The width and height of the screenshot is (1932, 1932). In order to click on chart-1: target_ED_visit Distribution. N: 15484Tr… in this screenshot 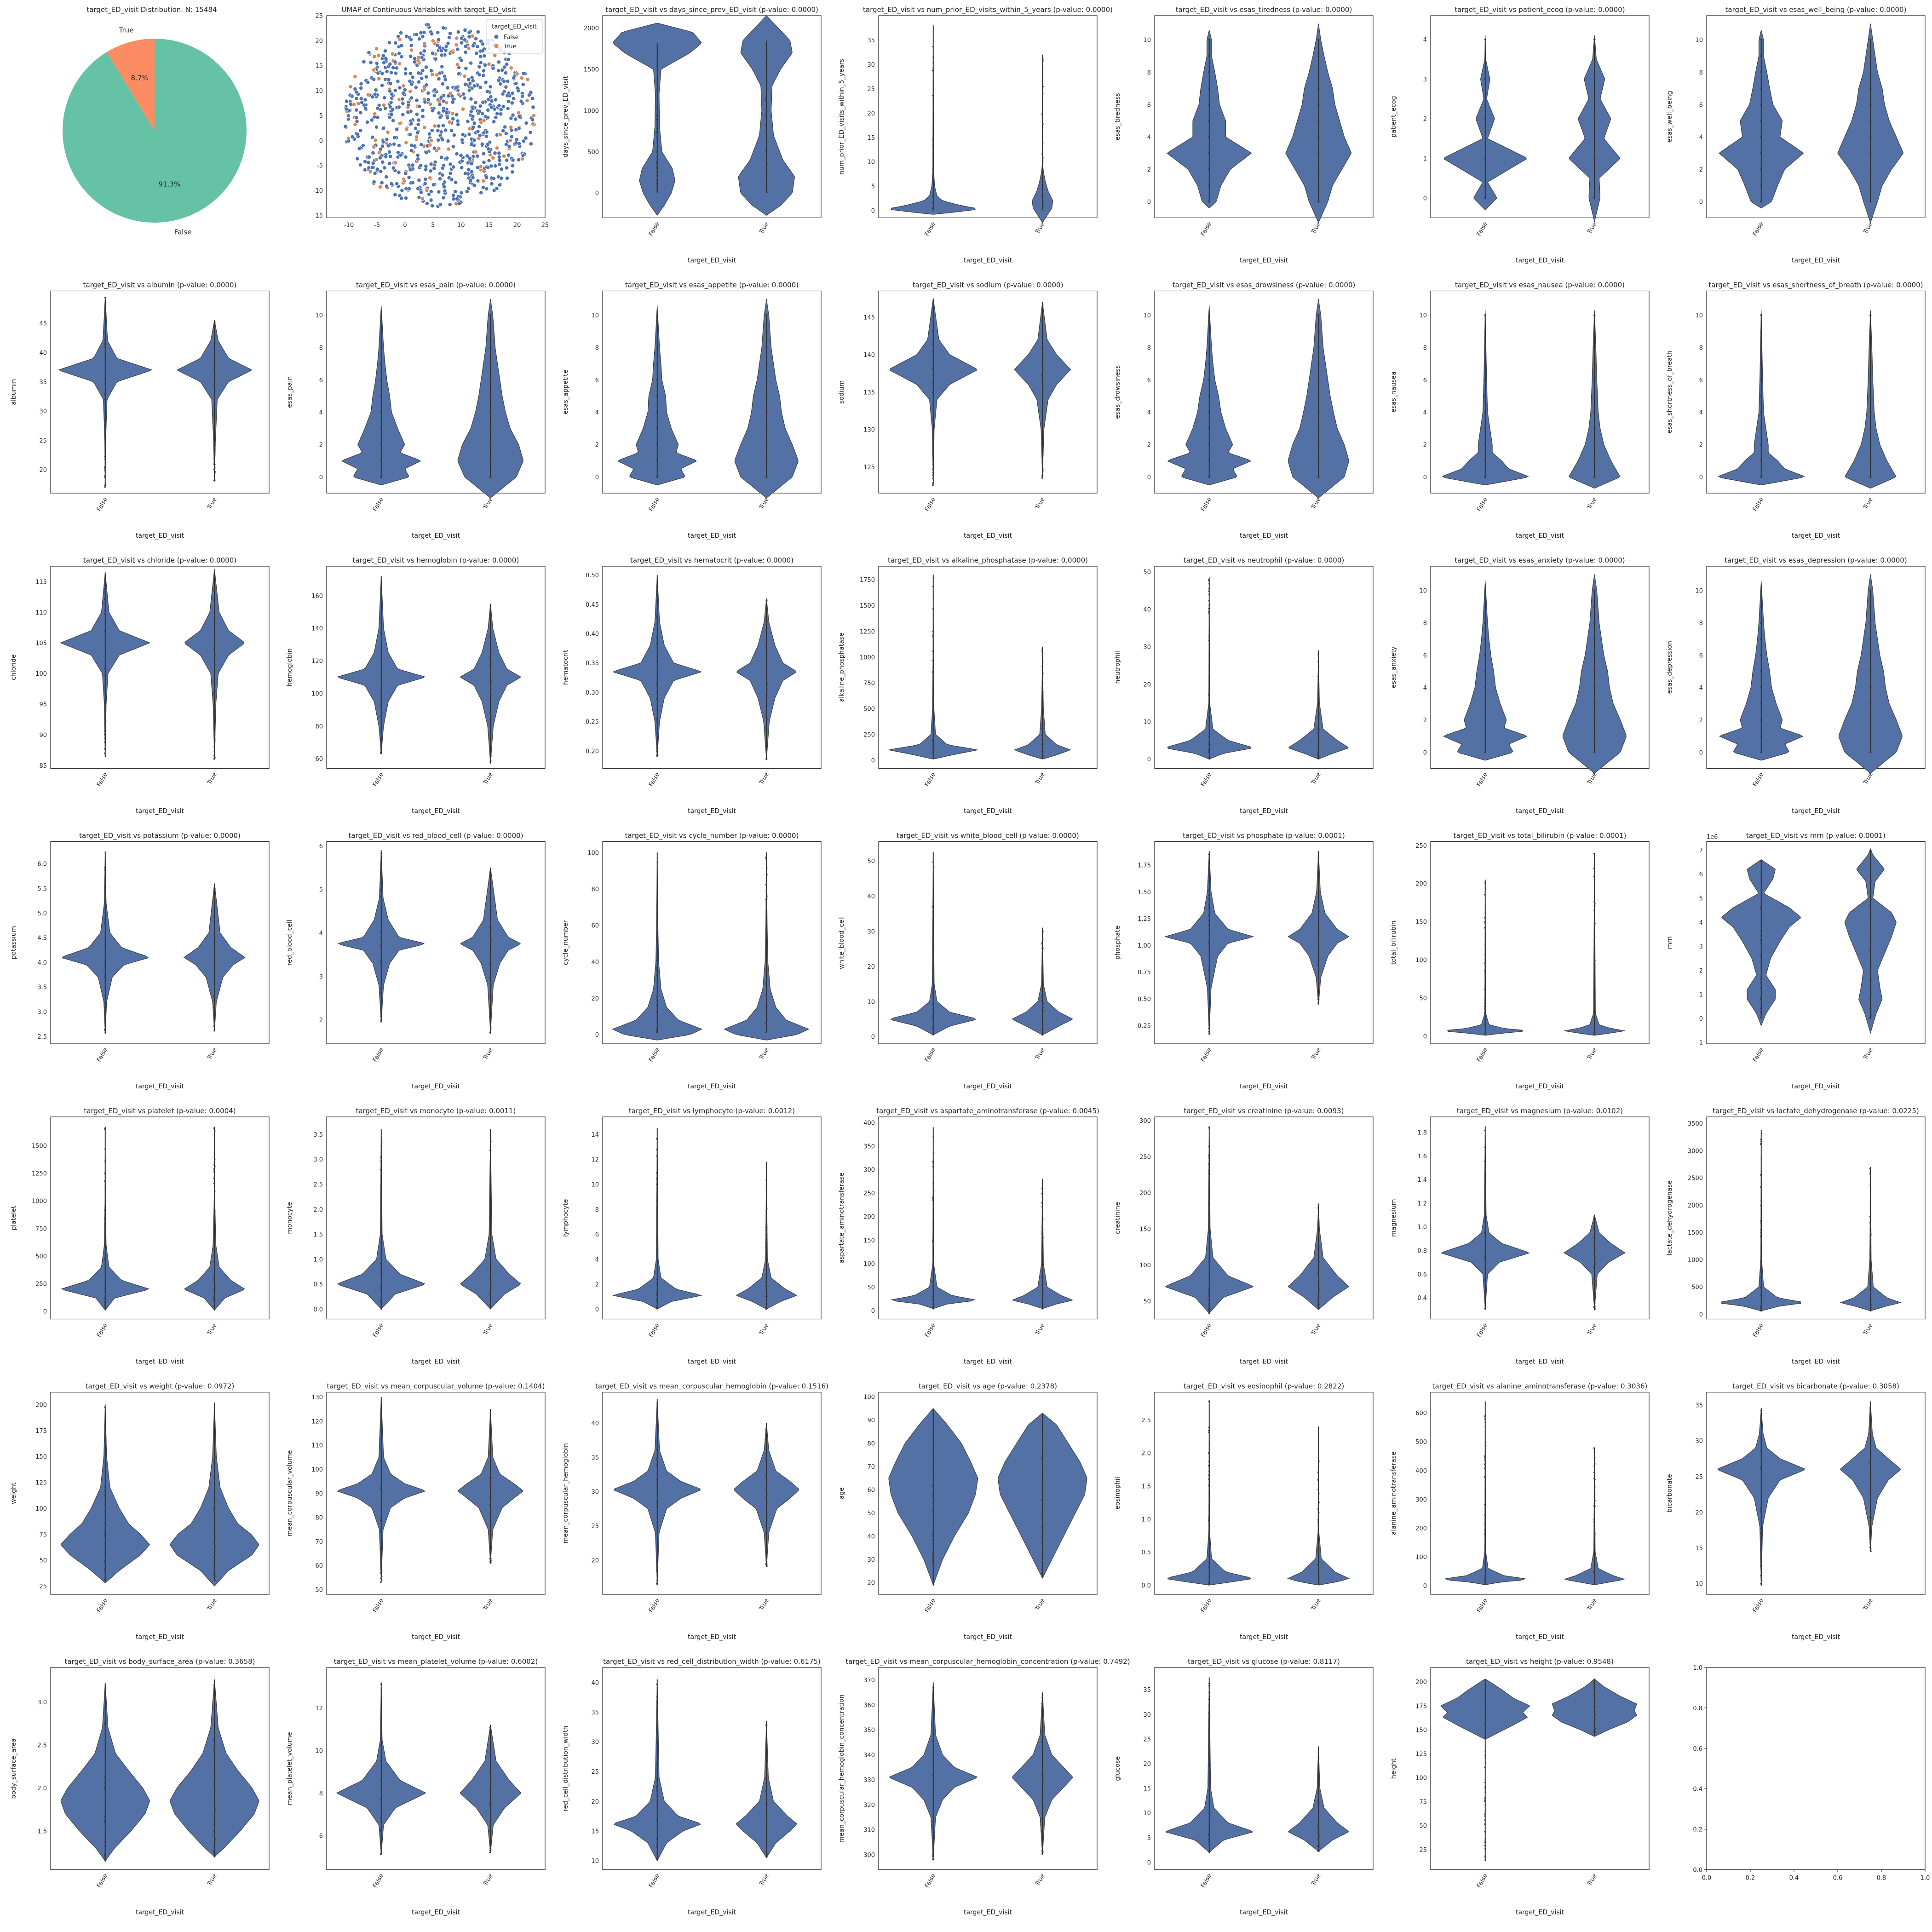, I will do `click(155, 121)`.